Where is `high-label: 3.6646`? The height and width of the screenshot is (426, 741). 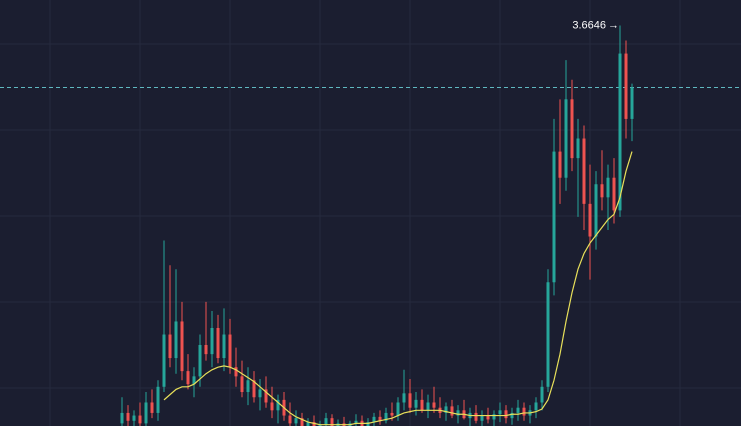 high-label: 3.6646 is located at coordinates (589, 25).